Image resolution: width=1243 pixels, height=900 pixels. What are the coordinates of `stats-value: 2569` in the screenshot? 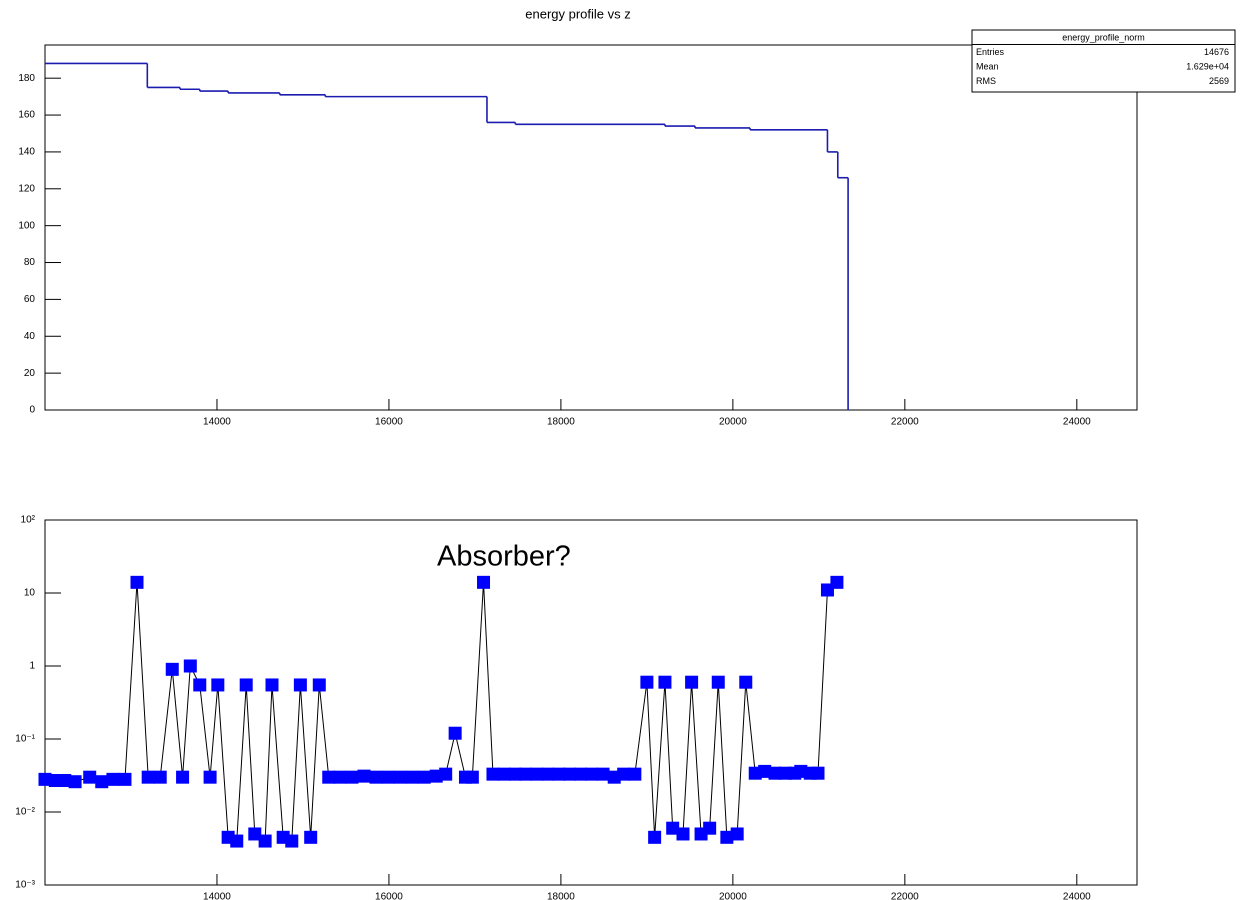 It's located at (1219, 81).